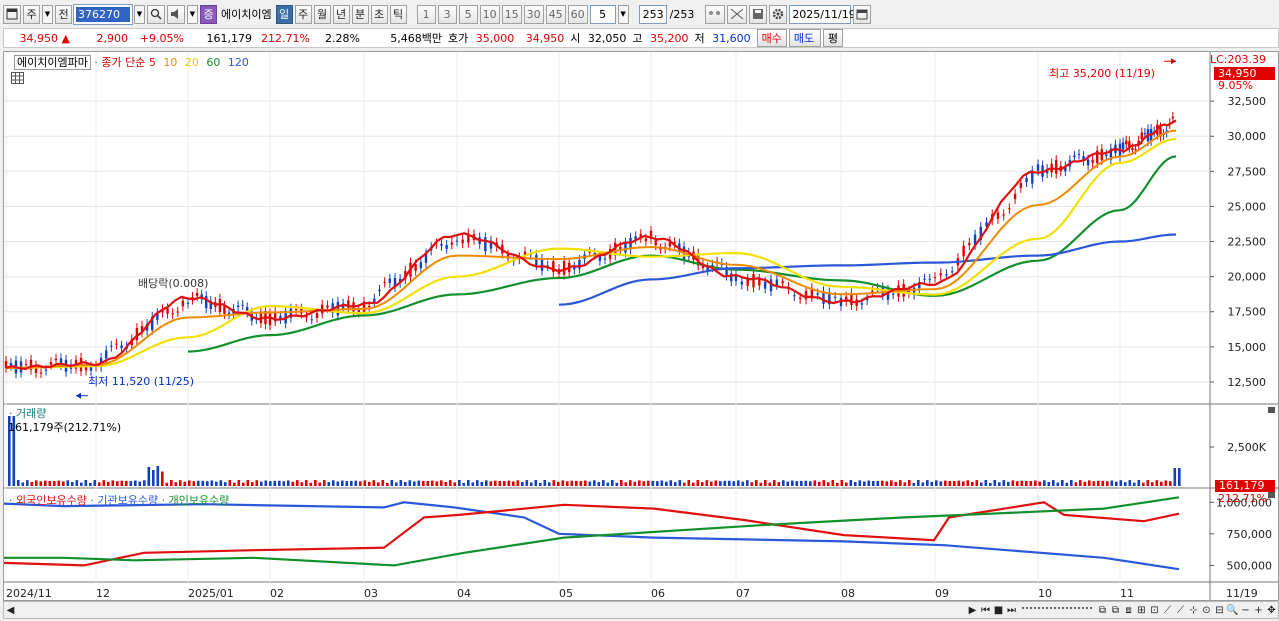 This screenshot has height=621, width=1279. What do you see at coordinates (398, 14) in the screenshot?
I see `period-tick-button: 틱` at bounding box center [398, 14].